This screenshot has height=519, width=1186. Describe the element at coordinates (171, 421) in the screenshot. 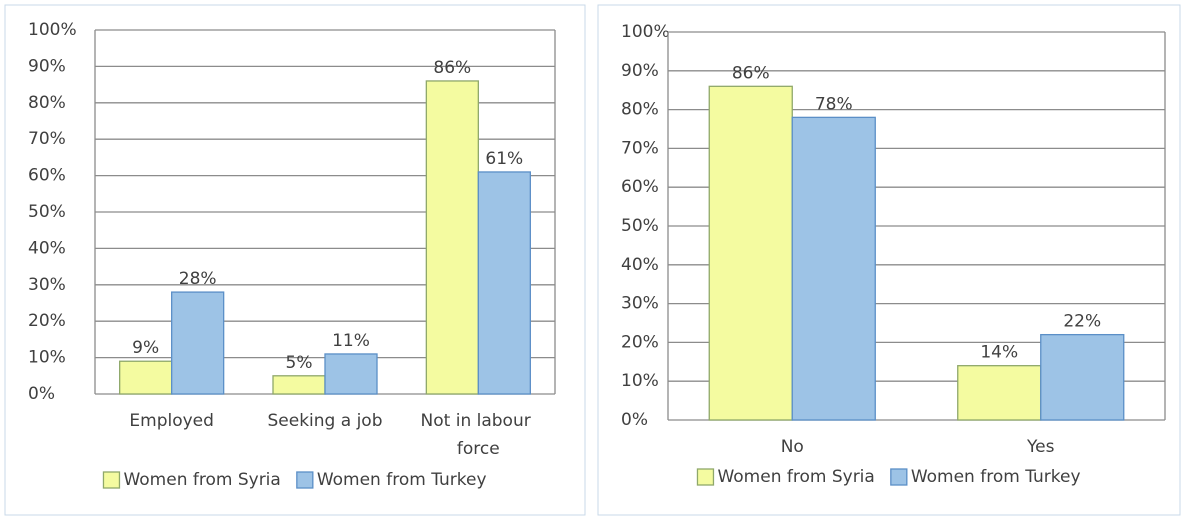

I see `x-tick-label: Employed` at that location.